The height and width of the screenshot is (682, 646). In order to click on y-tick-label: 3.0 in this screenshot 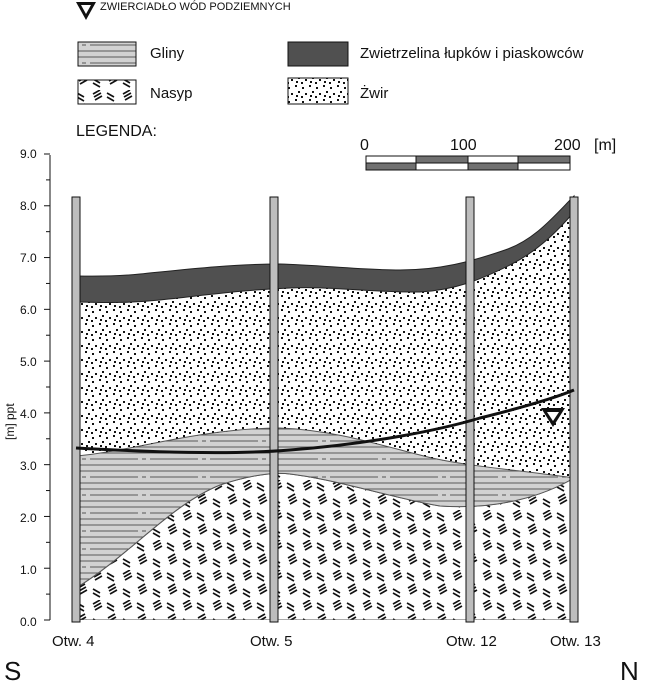, I will do `click(28, 466)`.